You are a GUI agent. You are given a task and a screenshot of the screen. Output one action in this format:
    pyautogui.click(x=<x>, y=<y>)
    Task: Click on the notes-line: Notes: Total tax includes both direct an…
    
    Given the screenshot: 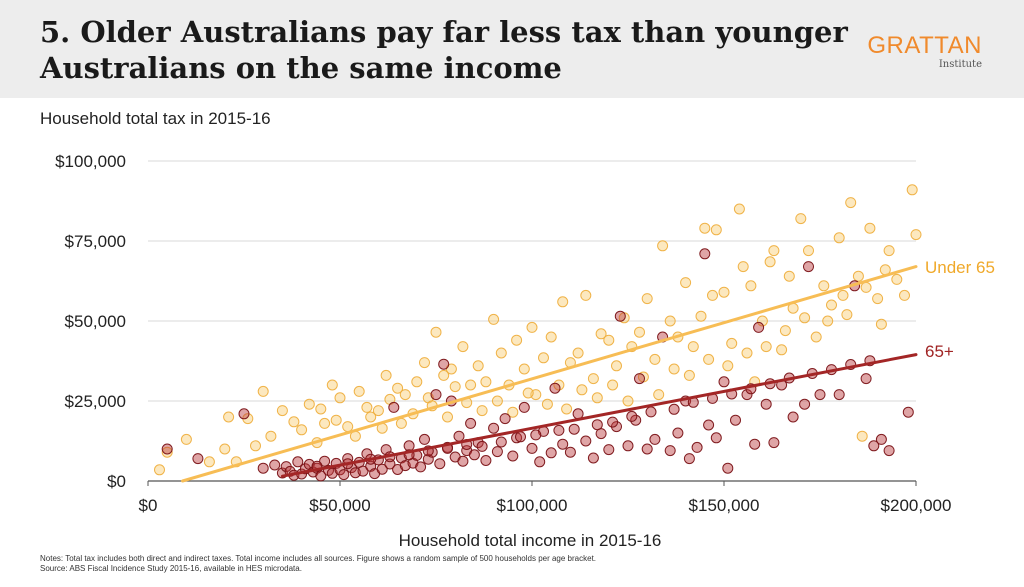 What is the action you would take?
    pyautogui.click(x=318, y=558)
    